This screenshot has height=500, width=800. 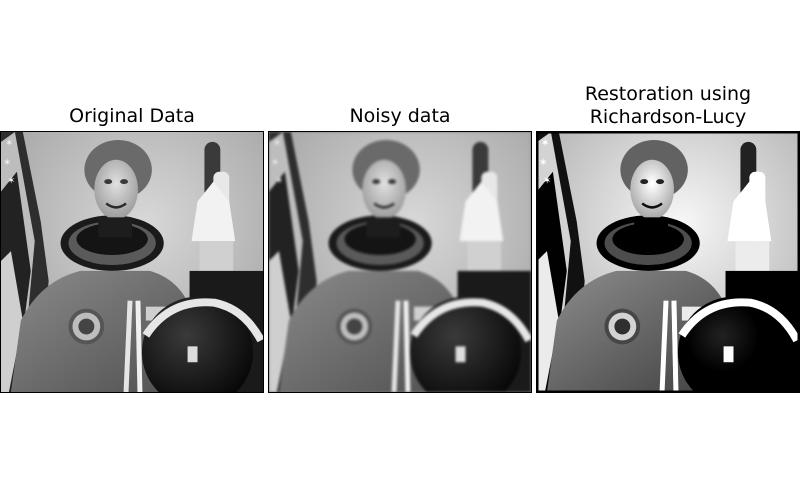 I want to click on panel-title-noisy: Noisy data, so click(x=400, y=116).